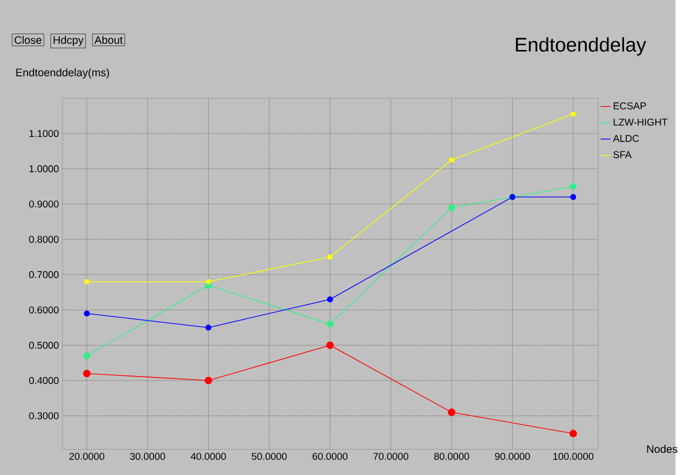 The width and height of the screenshot is (681, 475). Describe the element at coordinates (44, 274) in the screenshot. I see `y-tick-label: 0.7000` at that location.